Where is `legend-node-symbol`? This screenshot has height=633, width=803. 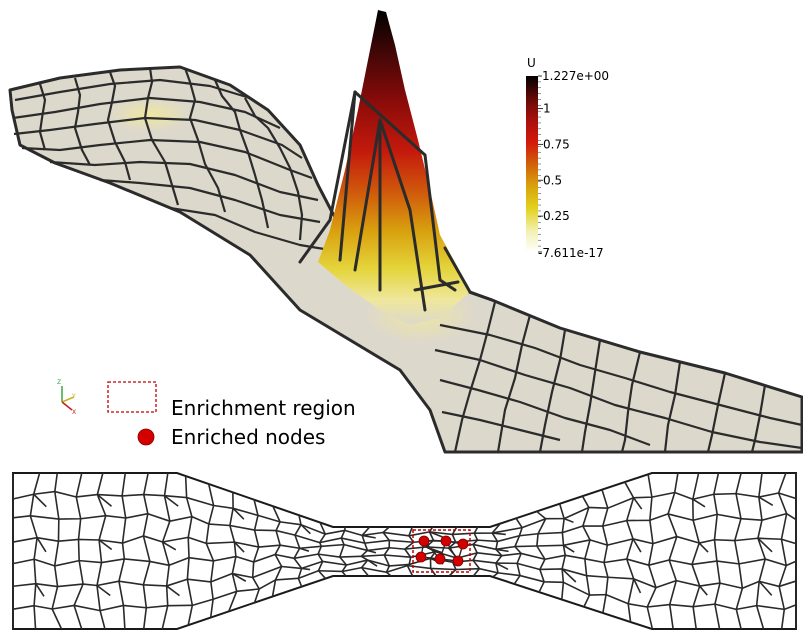 legend-node-symbol is located at coordinates (146, 437).